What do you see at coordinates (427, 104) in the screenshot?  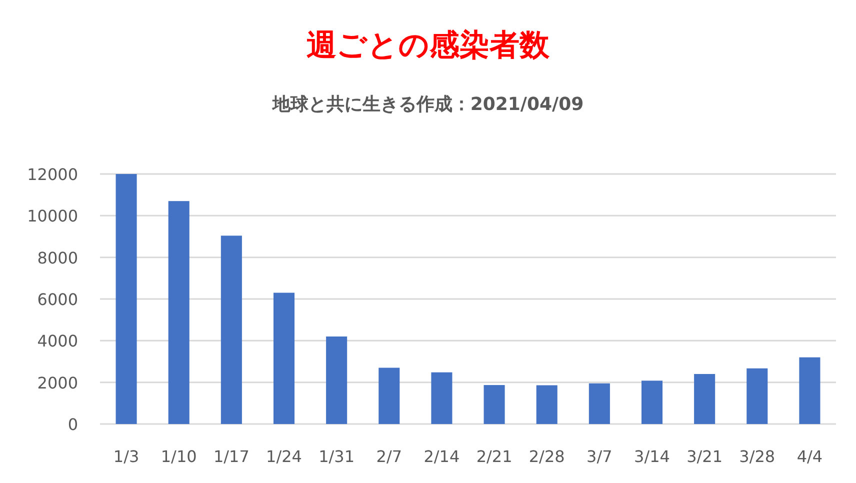 I see `chart-subtitle: 地球と共に生きる作成：2021/04/09` at bounding box center [427, 104].